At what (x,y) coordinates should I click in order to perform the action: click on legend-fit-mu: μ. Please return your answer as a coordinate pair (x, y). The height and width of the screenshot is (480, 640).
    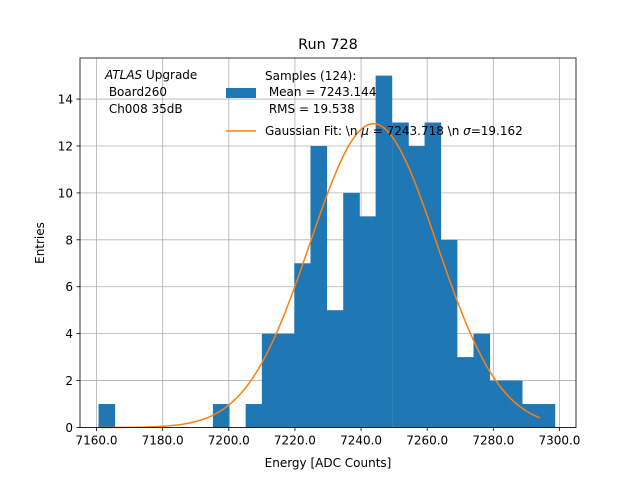
    Looking at the image, I should click on (364, 131).